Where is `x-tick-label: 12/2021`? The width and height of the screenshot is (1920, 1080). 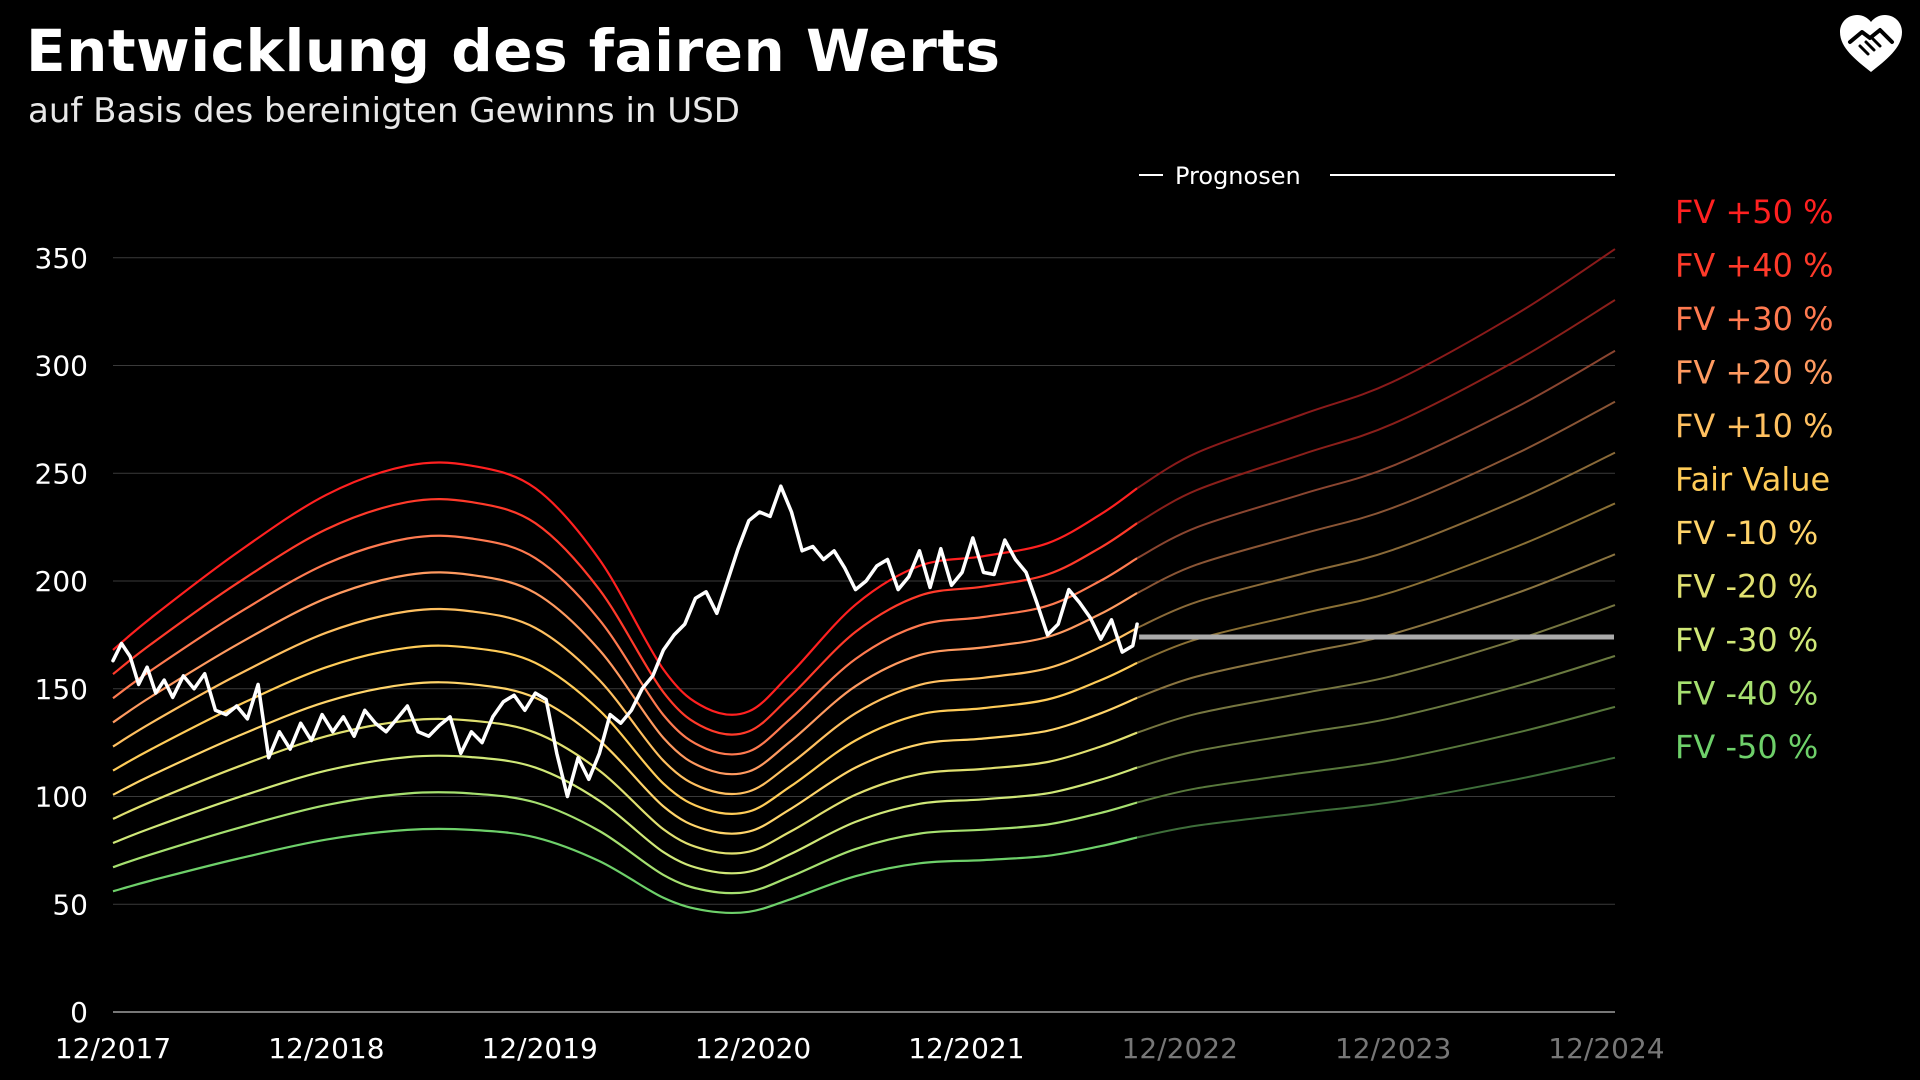
x-tick-label: 12/2021 is located at coordinates (966, 1048).